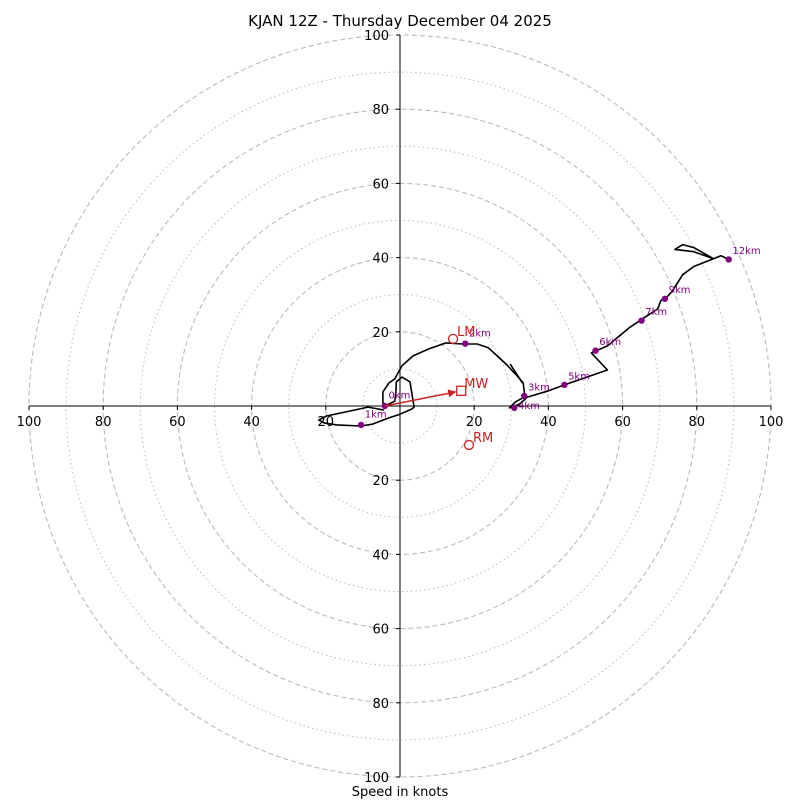 The width and height of the screenshot is (800, 800). I want to click on x-tick-label: 20, so click(474, 422).